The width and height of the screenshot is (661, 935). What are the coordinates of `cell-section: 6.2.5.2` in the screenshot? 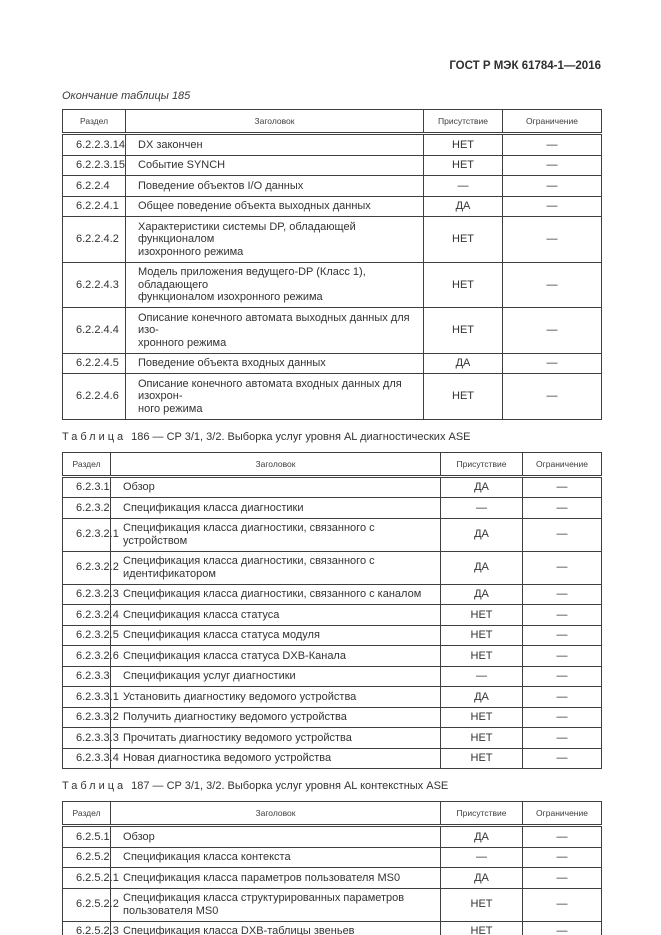 It's located at (86, 857).